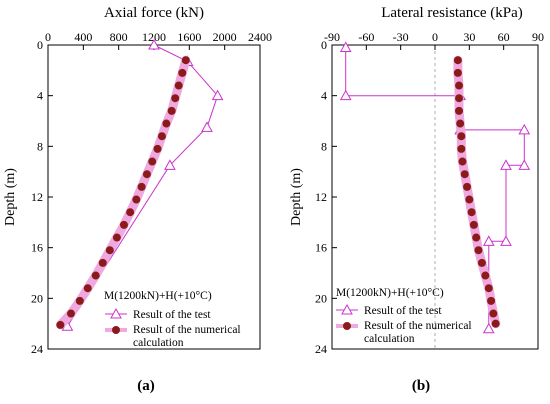 The width and height of the screenshot is (550, 404). What do you see at coordinates (158, 343) in the screenshot?
I see `legend-a-calc-label-2: calculation` at bounding box center [158, 343].